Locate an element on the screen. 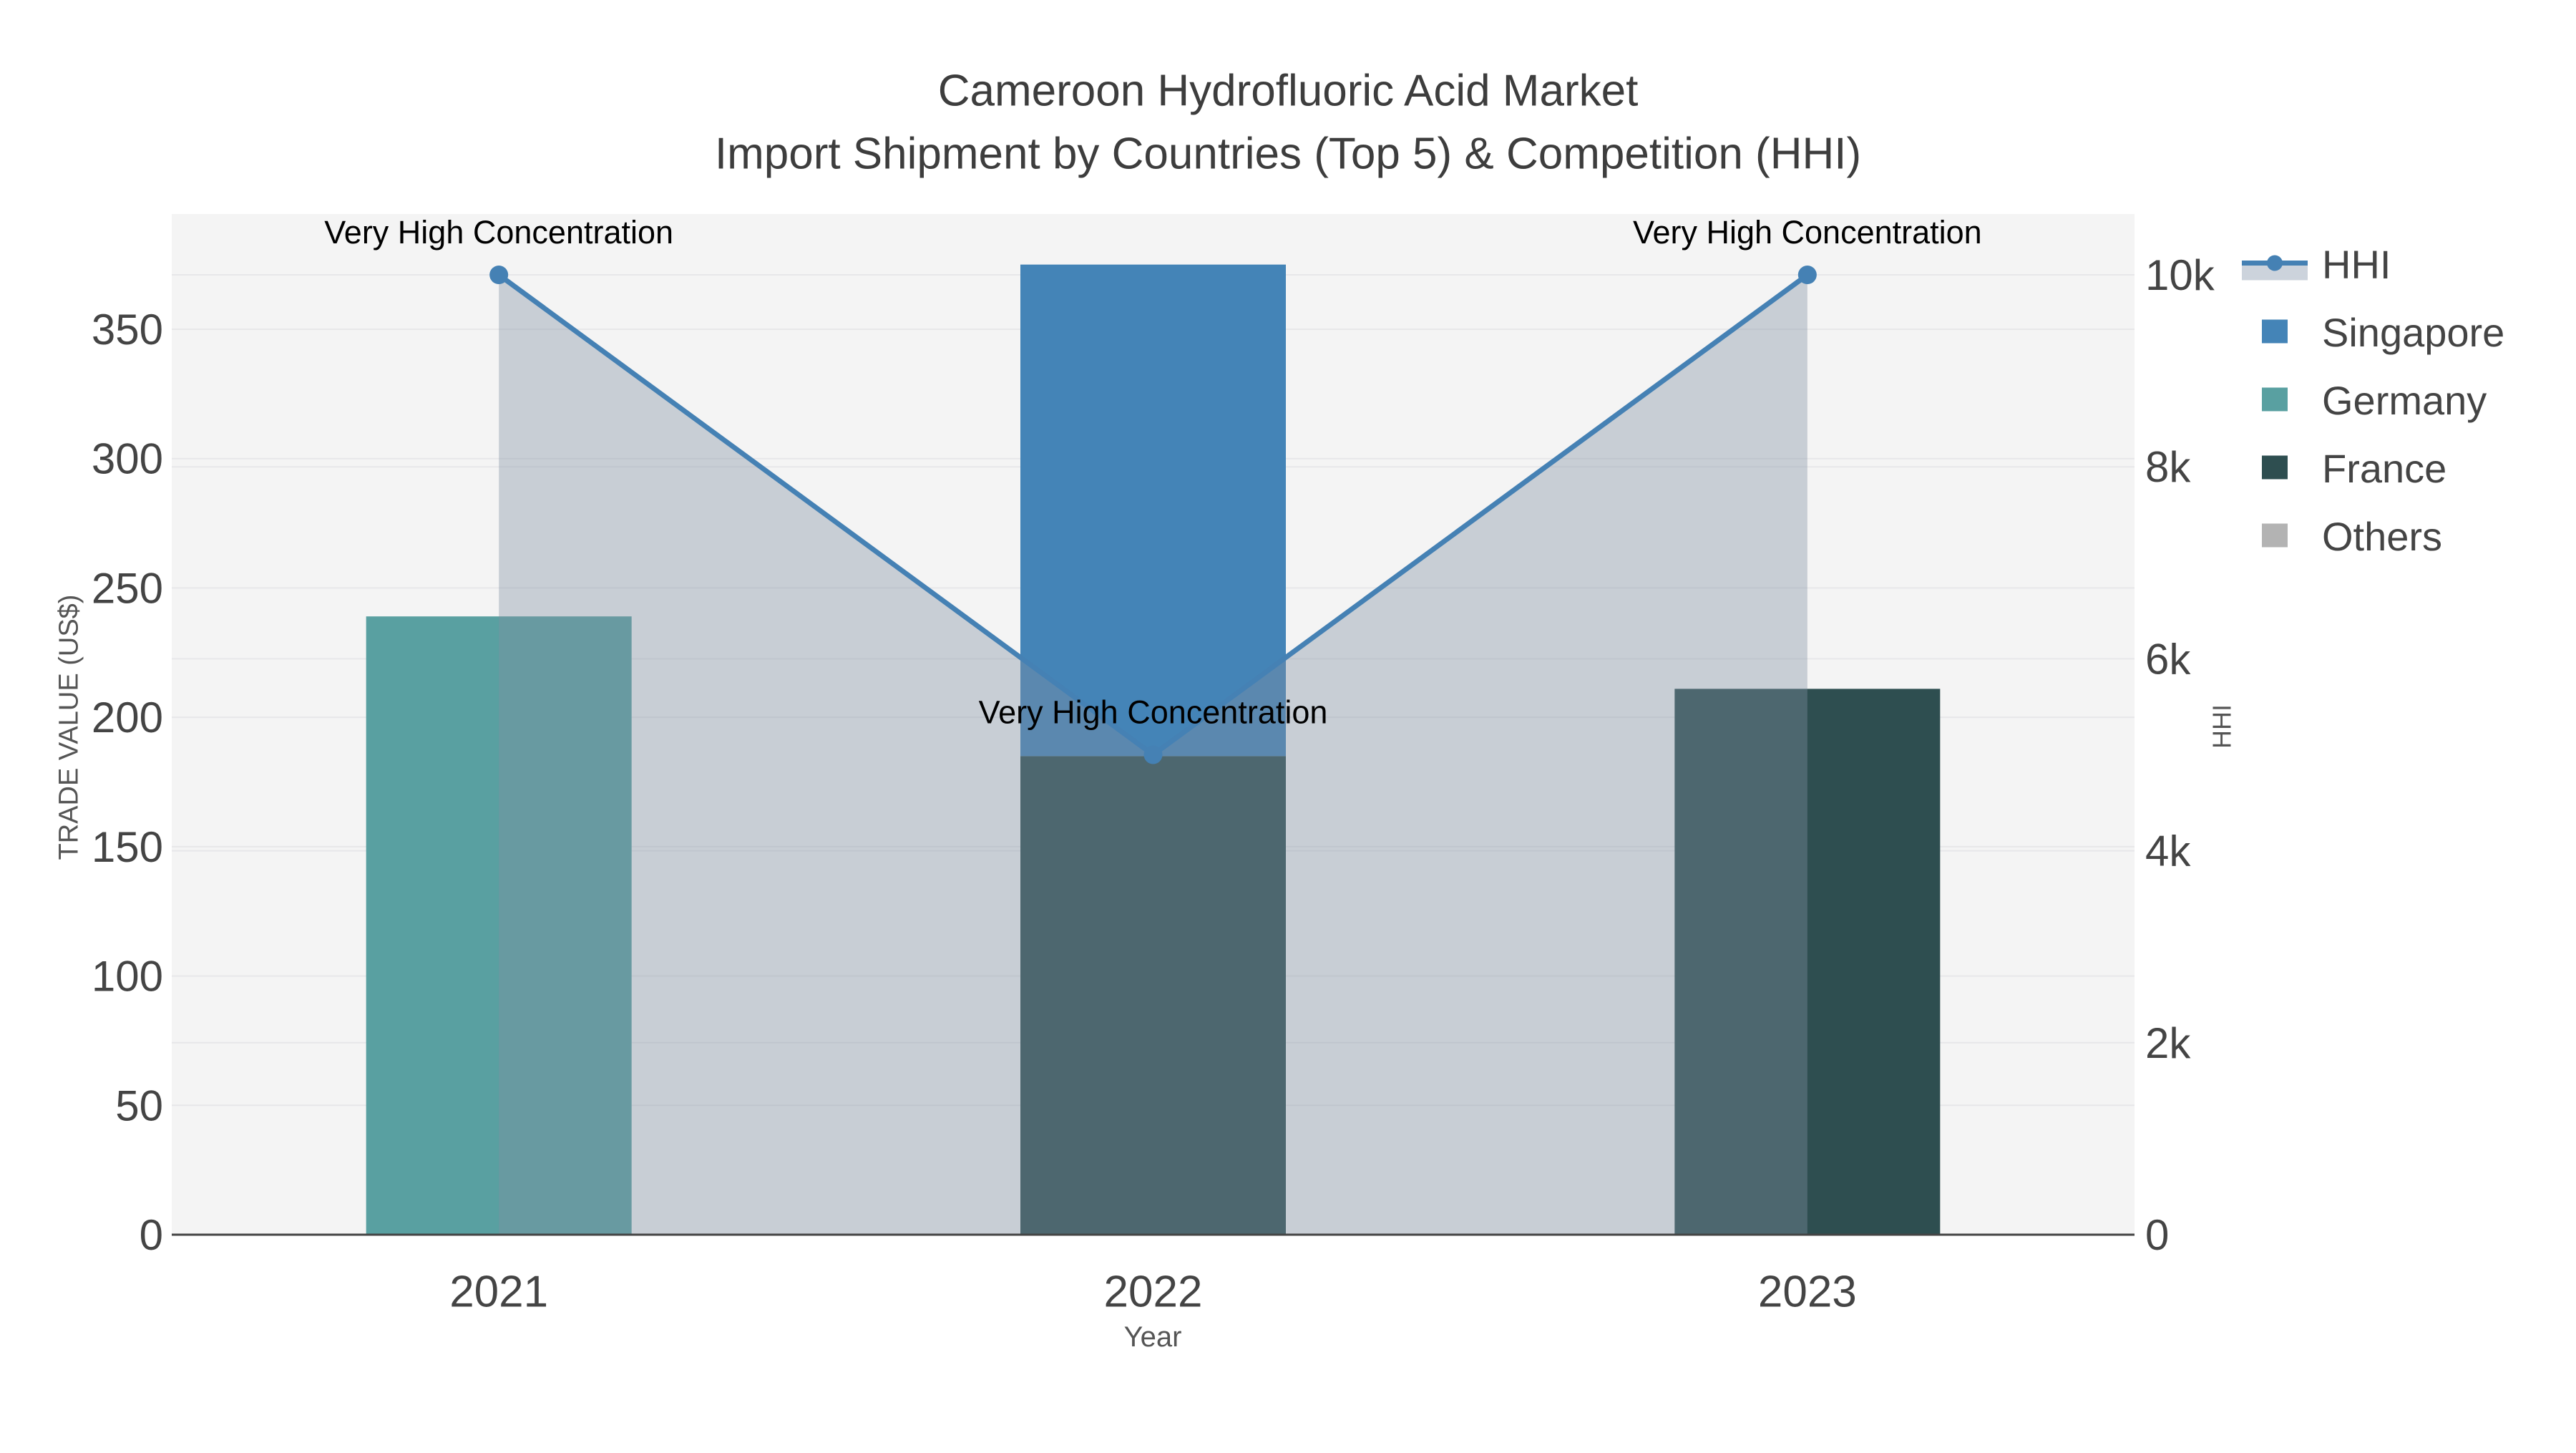  legend-label-germany: Germany is located at coordinates (2404, 400).